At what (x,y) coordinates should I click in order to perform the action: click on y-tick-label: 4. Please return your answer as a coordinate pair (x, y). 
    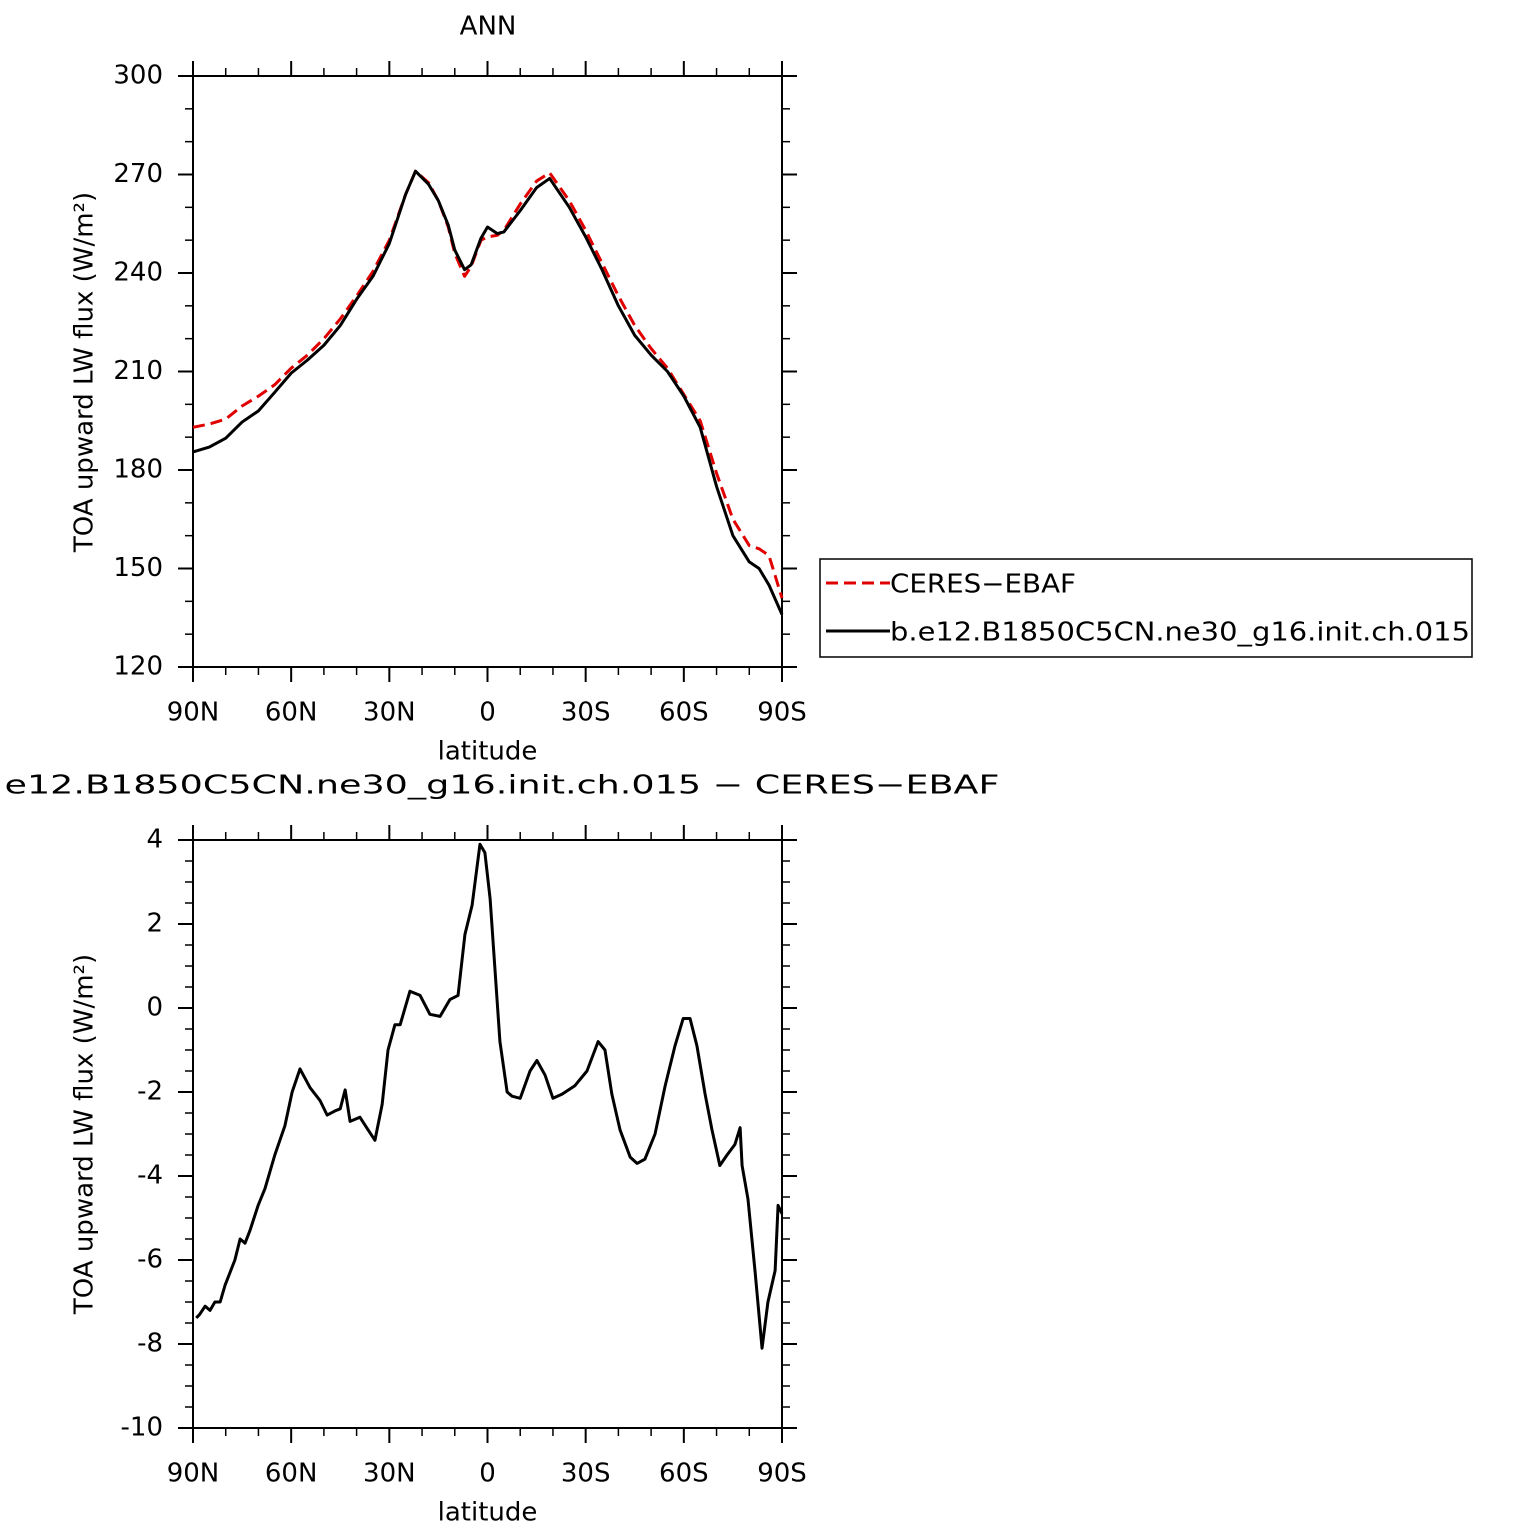
    Looking at the image, I should click on (154, 840).